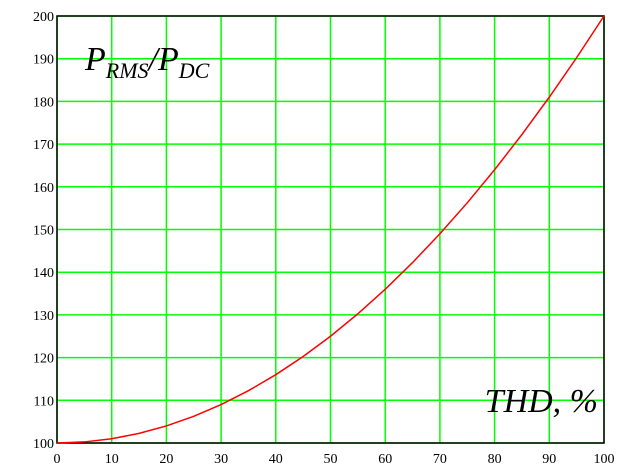 The image size is (624, 472). I want to click on y-label-part: P, so click(95, 59).